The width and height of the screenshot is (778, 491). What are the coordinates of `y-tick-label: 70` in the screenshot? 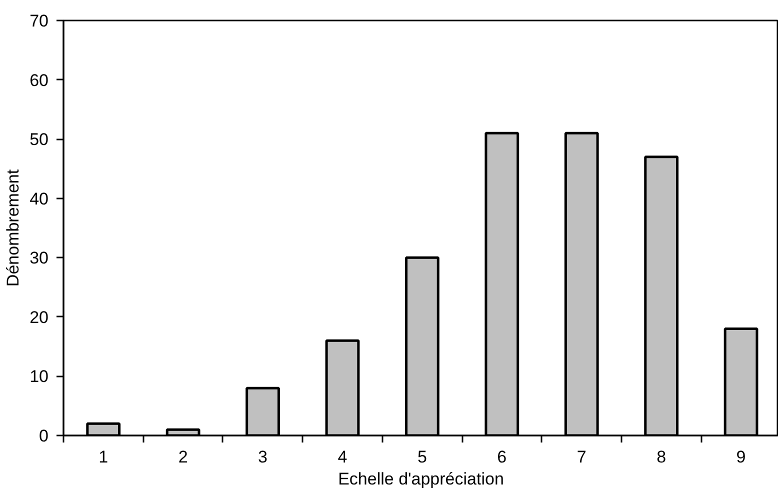 It's located at (39, 21).